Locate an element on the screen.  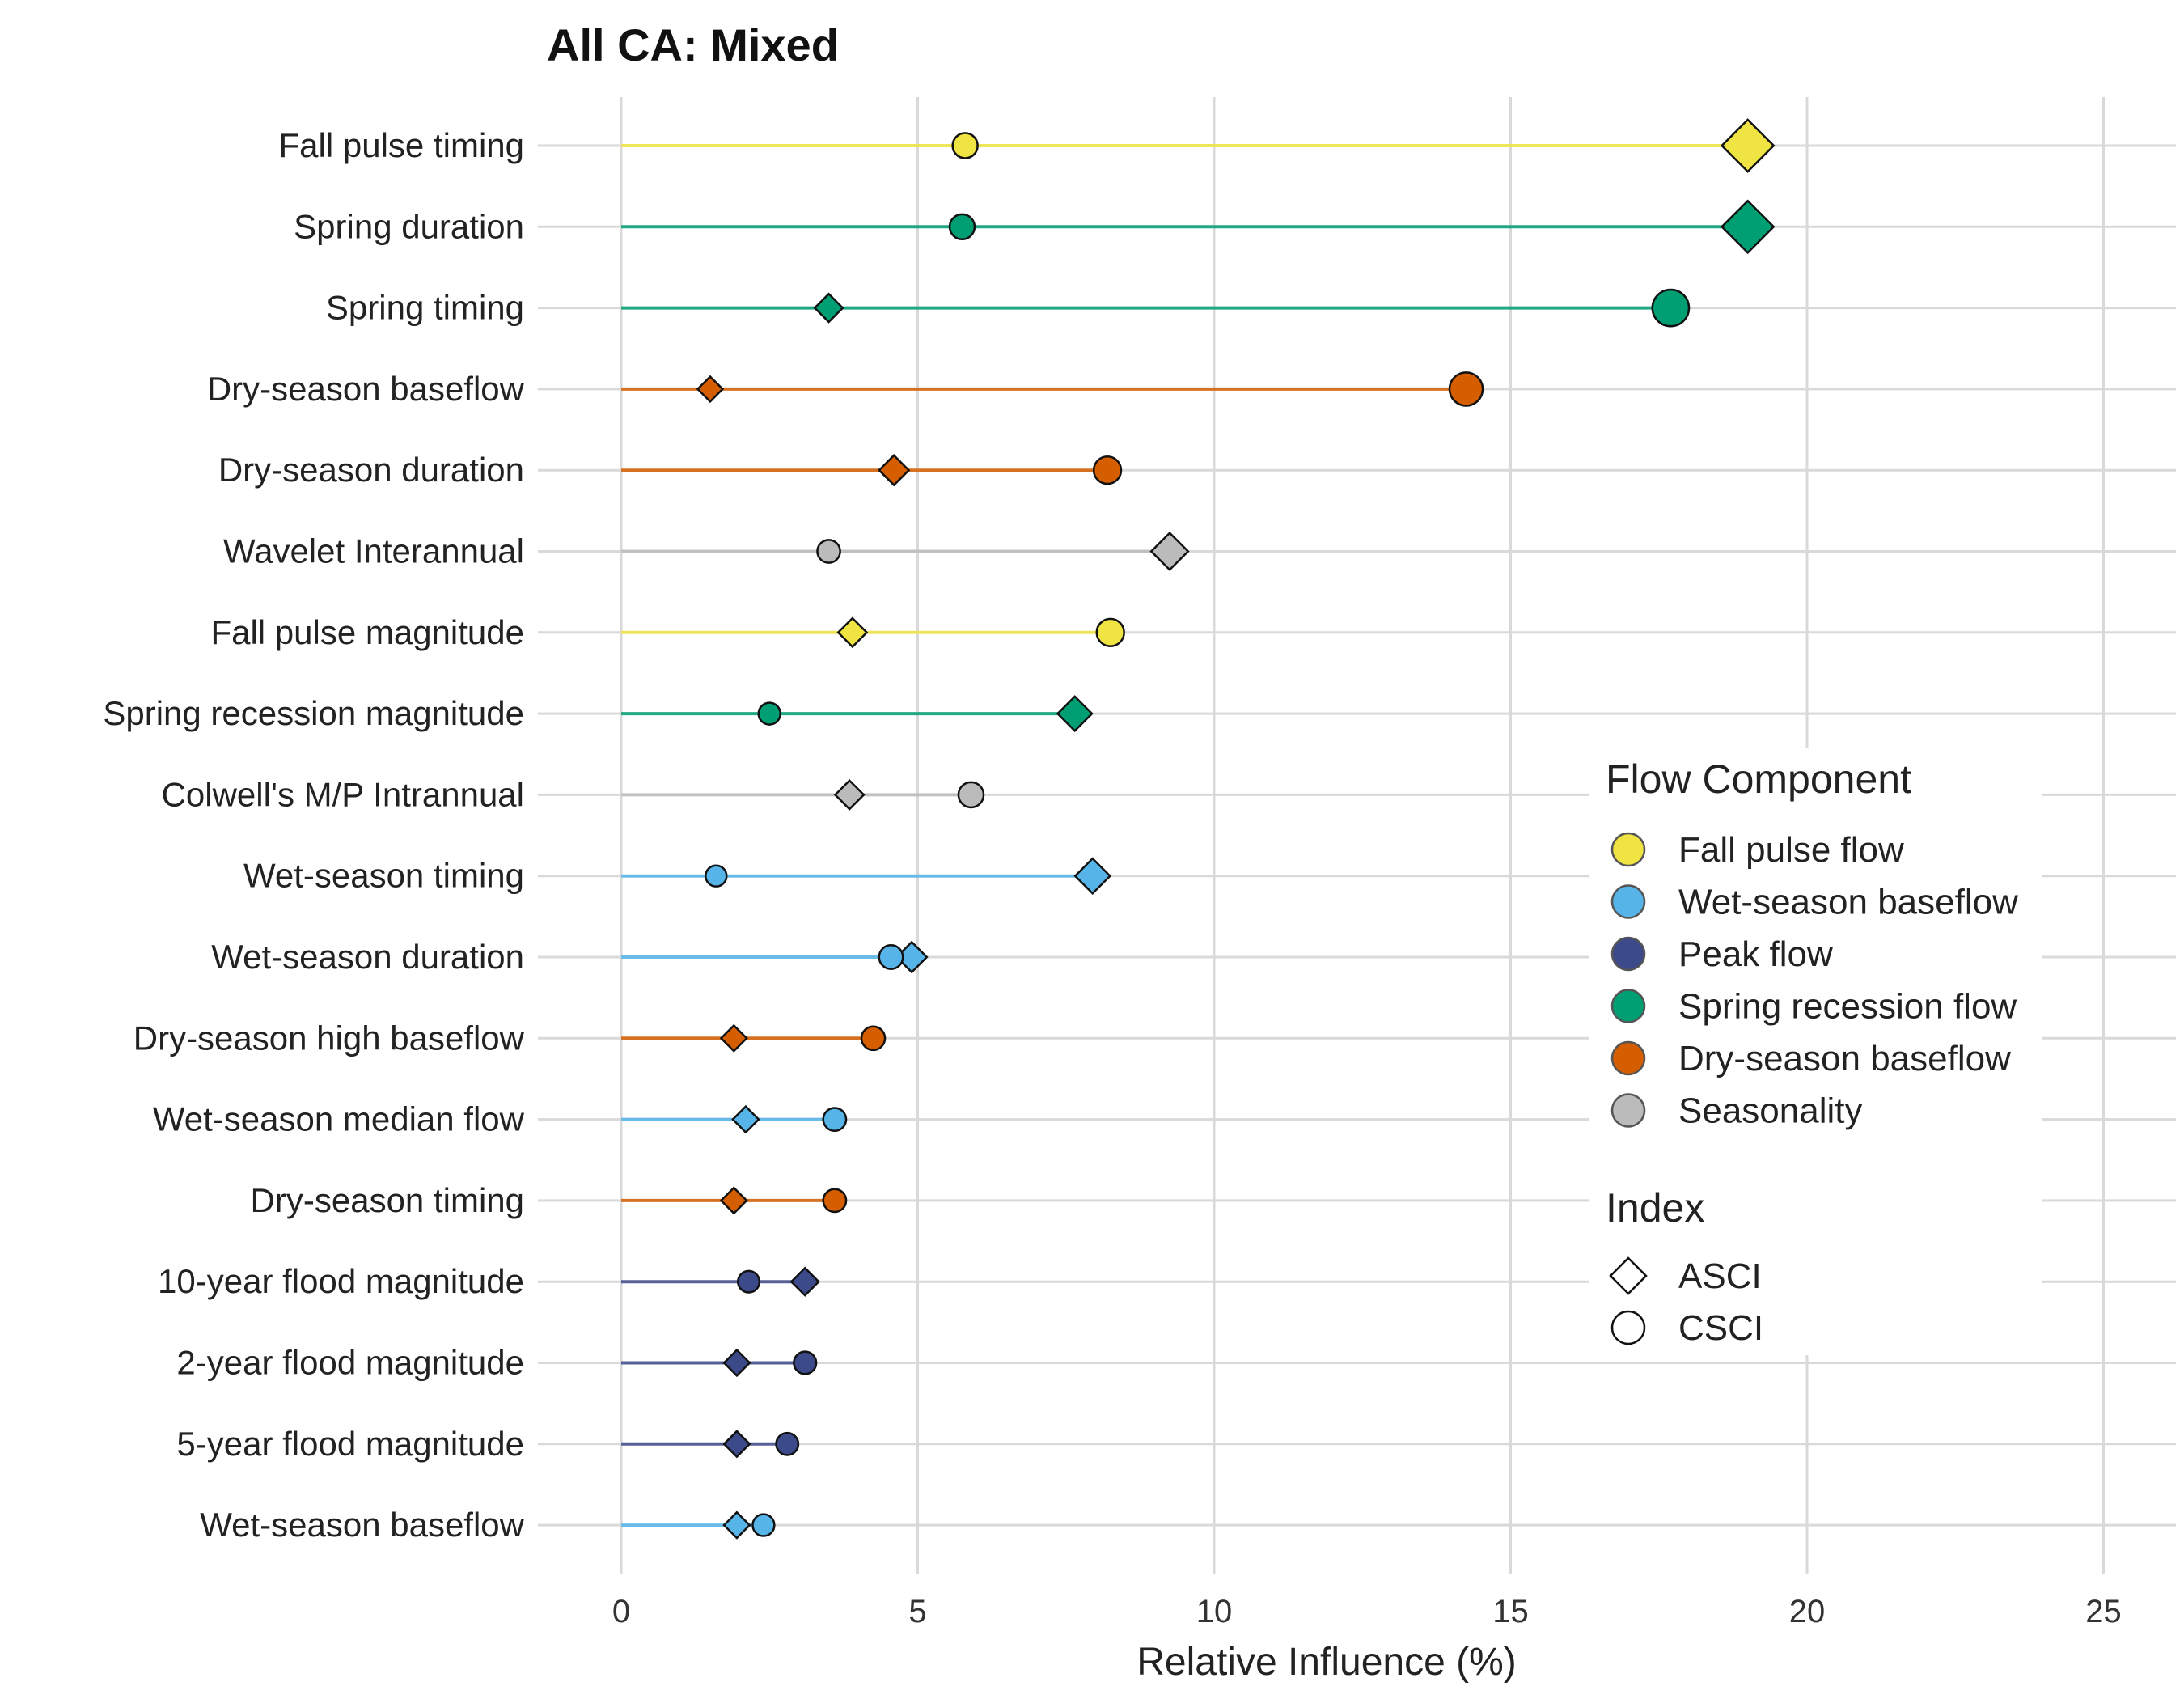
csci-point-wet-season-baseflow is located at coordinates (763, 1525).